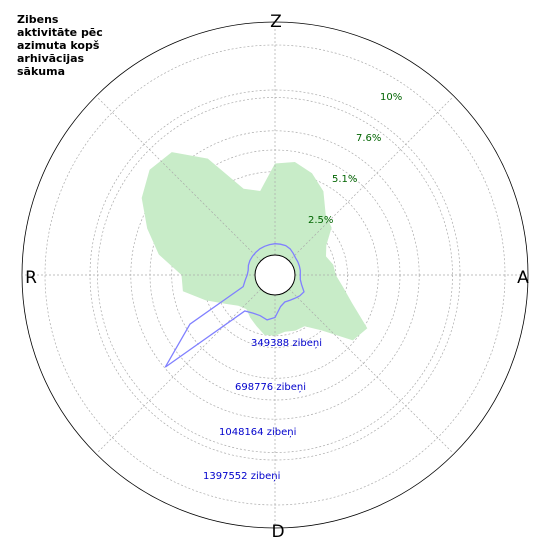 This screenshot has height=550, width=550. I want to click on count-line-series, so click(234, 305).